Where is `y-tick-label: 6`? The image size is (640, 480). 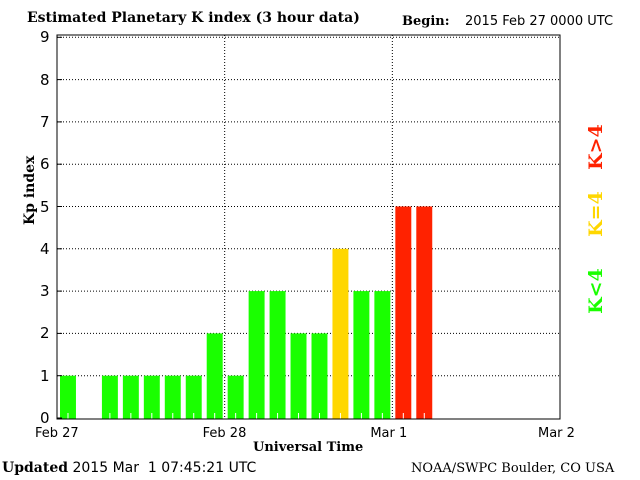 y-tick-label: 6 is located at coordinates (45, 164).